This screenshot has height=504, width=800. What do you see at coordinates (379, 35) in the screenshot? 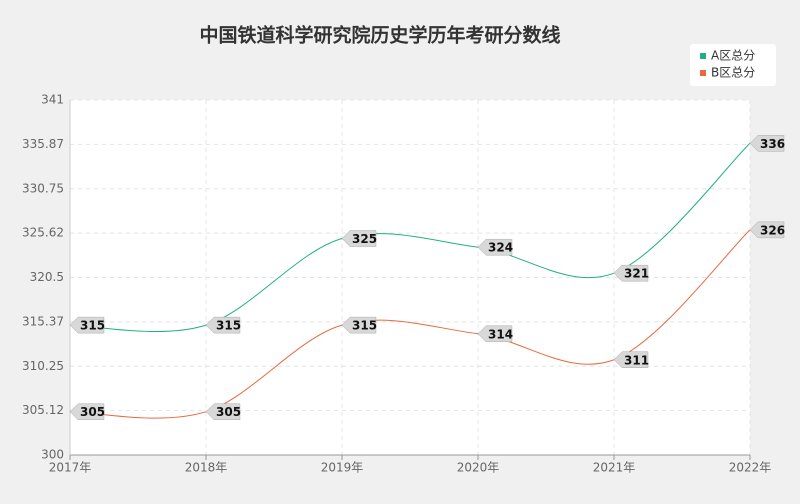
I see `chart-title: 中国铁道科学研究院历史学历年考研分数线` at bounding box center [379, 35].